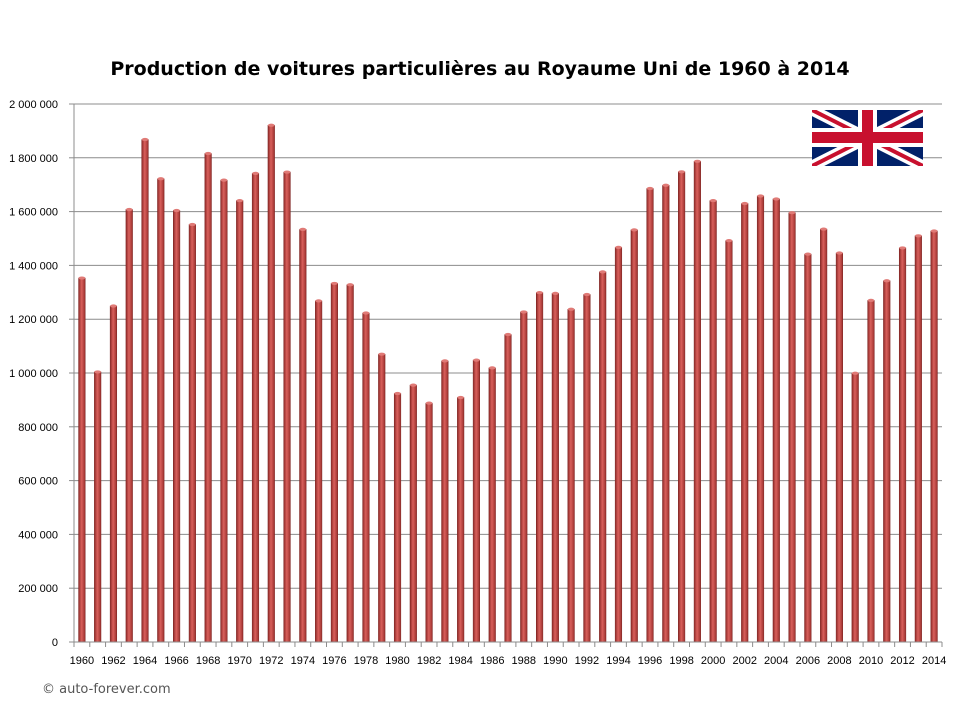  What do you see at coordinates (38, 482) in the screenshot?
I see `y-tick-label: 600 000` at bounding box center [38, 482].